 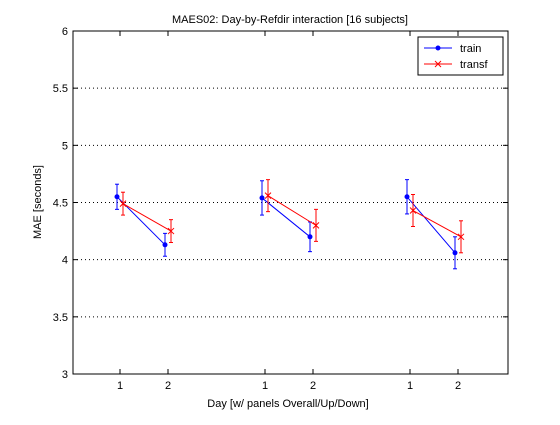 I want to click on y-tick-label: 5, so click(x=65, y=146).